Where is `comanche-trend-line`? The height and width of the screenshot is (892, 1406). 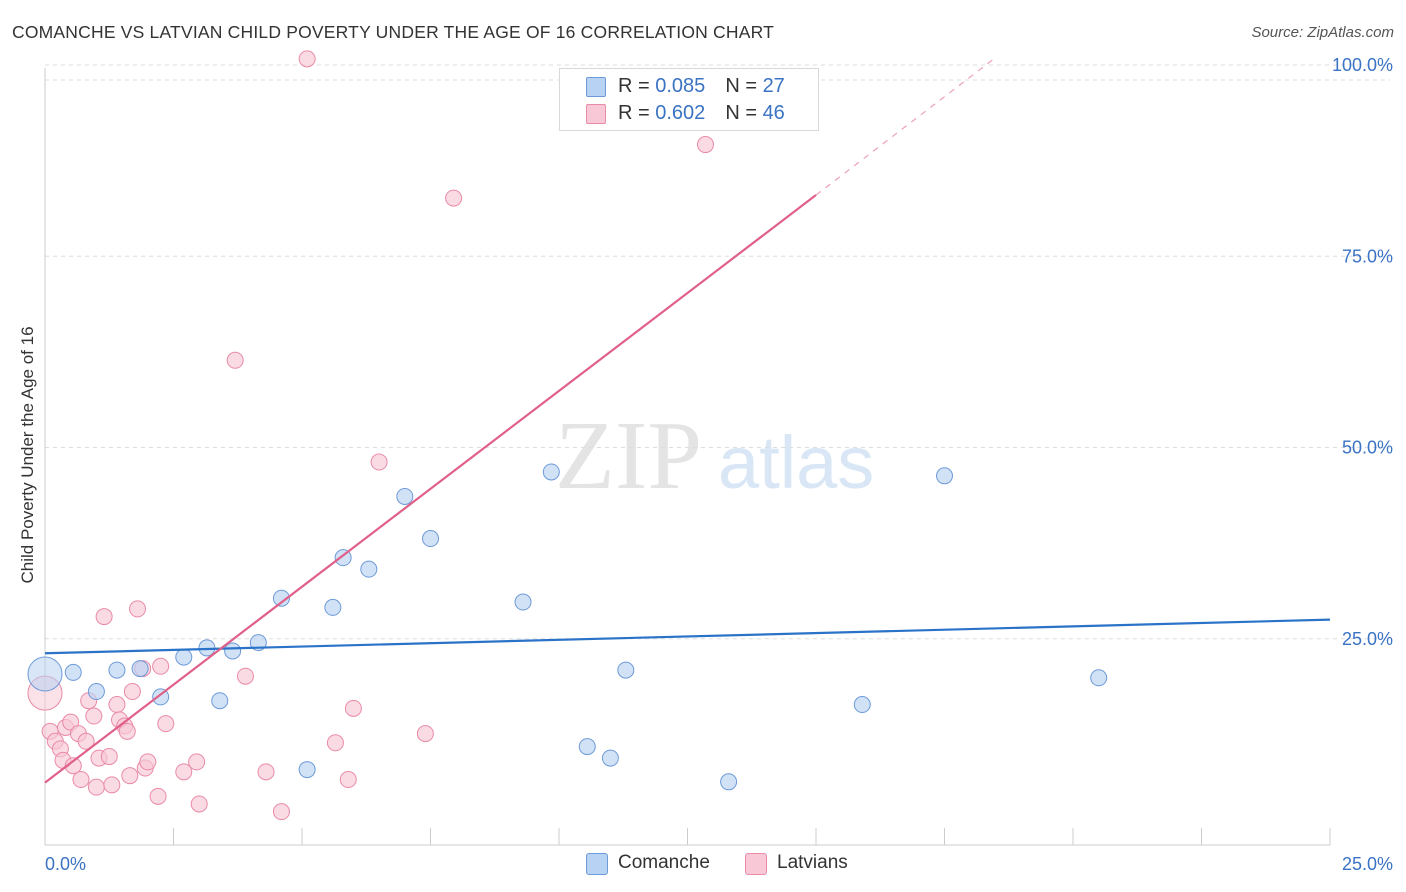
comanche-trend-line is located at coordinates (687, 636).